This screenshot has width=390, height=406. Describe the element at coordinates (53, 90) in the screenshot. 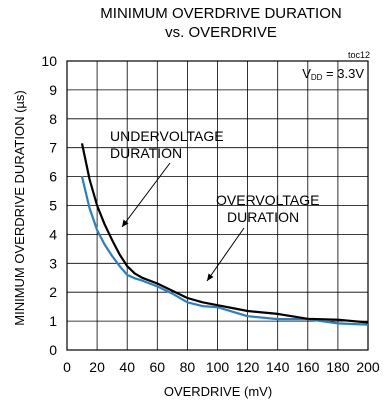

I see `y-tick-label: 9` at that location.